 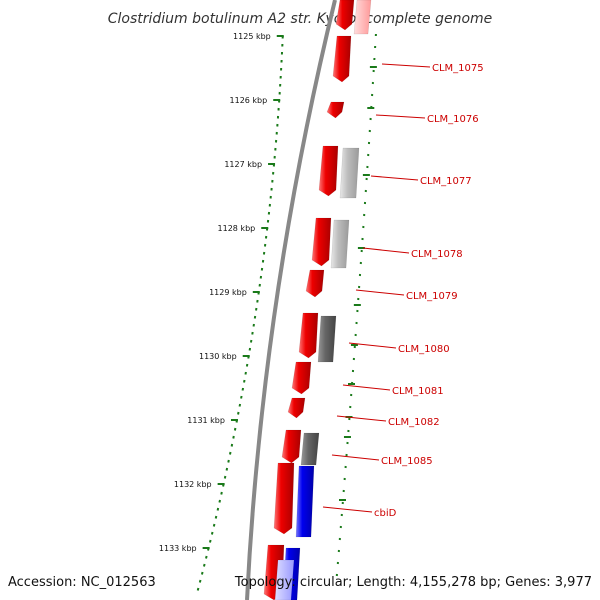 What do you see at coordinates (193, 484) in the screenshot?
I see `ruler-tick-label: 1132 kbp` at bounding box center [193, 484].